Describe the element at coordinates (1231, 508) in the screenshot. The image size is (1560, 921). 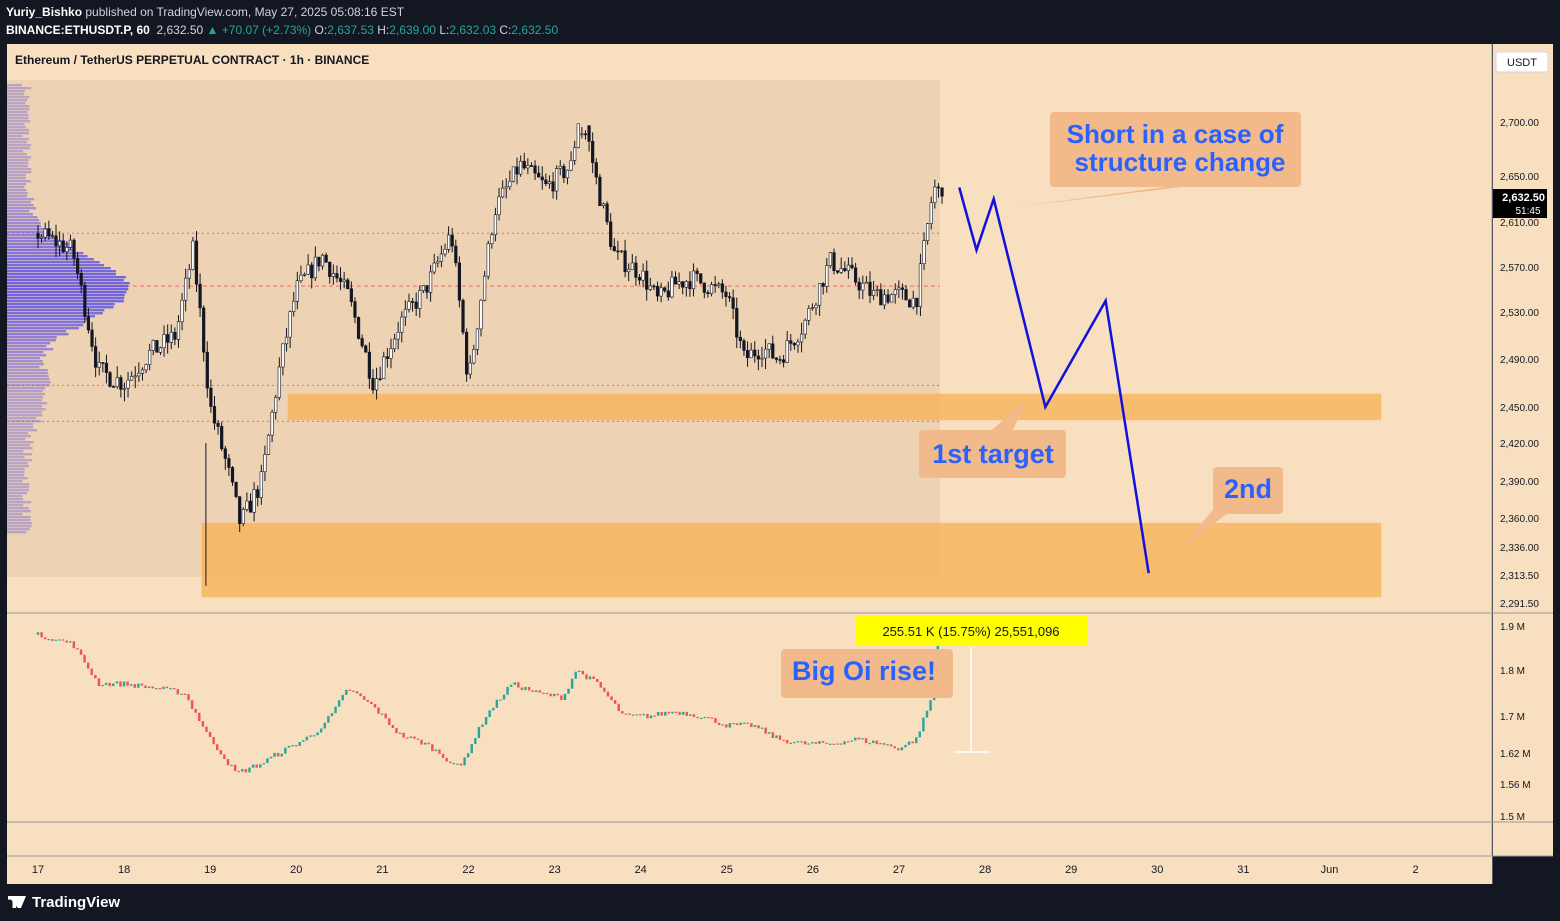
I see `annotation-second-target: 2nd` at that location.